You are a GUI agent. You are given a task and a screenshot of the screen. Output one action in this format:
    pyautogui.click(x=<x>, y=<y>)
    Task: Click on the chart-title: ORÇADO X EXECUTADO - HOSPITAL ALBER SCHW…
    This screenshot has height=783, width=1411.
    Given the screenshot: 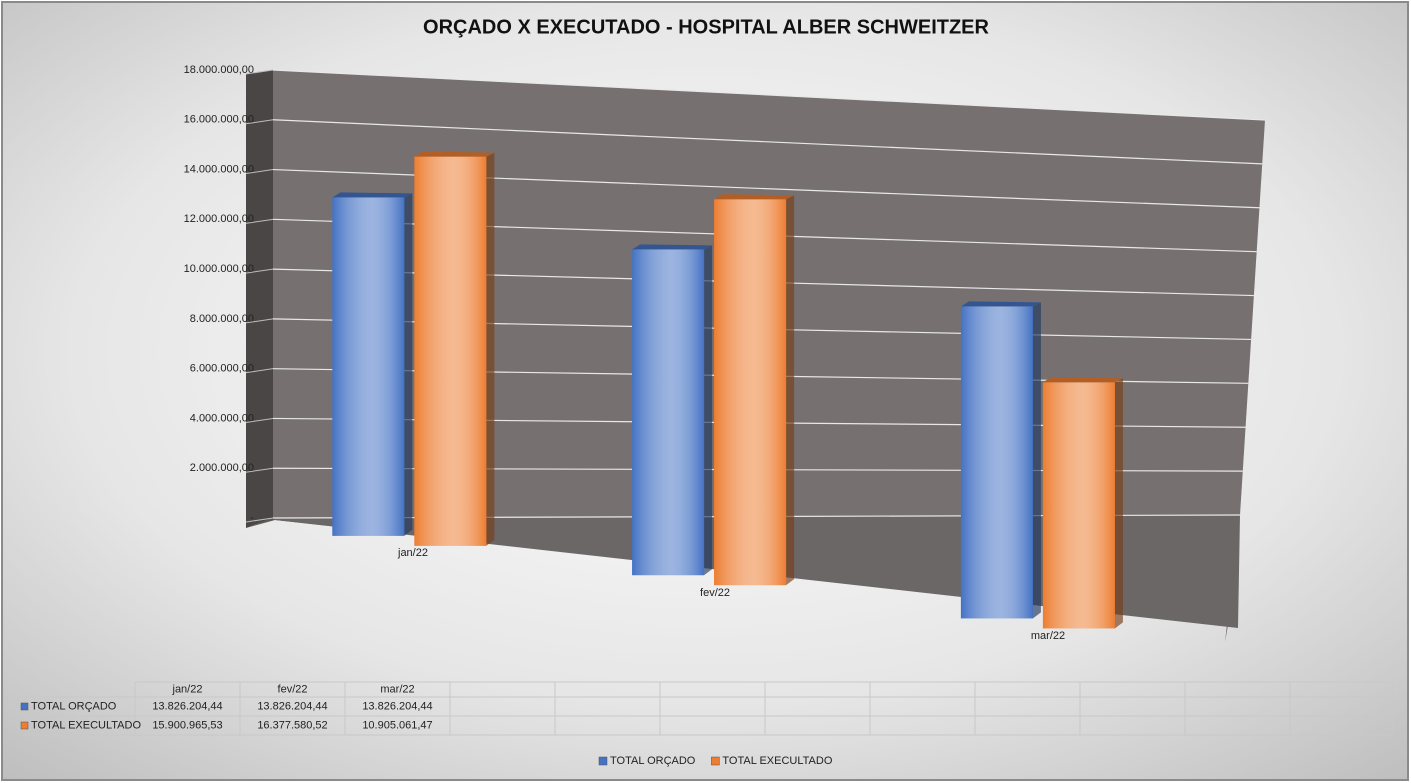 What is the action you would take?
    pyautogui.click(x=706, y=27)
    